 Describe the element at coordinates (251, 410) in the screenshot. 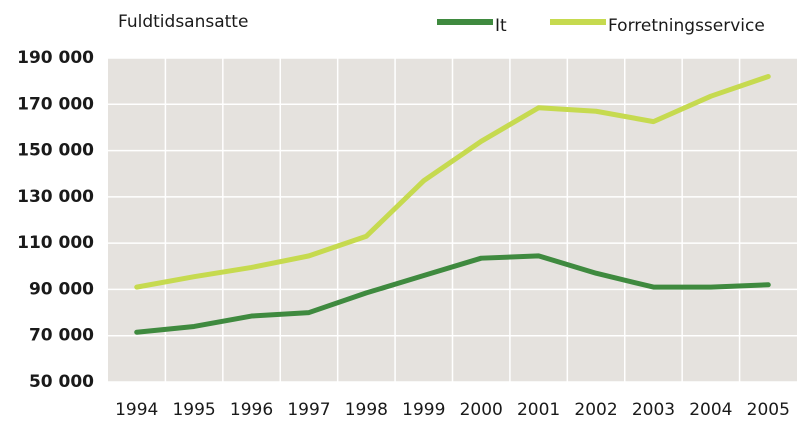

I see `x-tick-label: 1996` at that location.